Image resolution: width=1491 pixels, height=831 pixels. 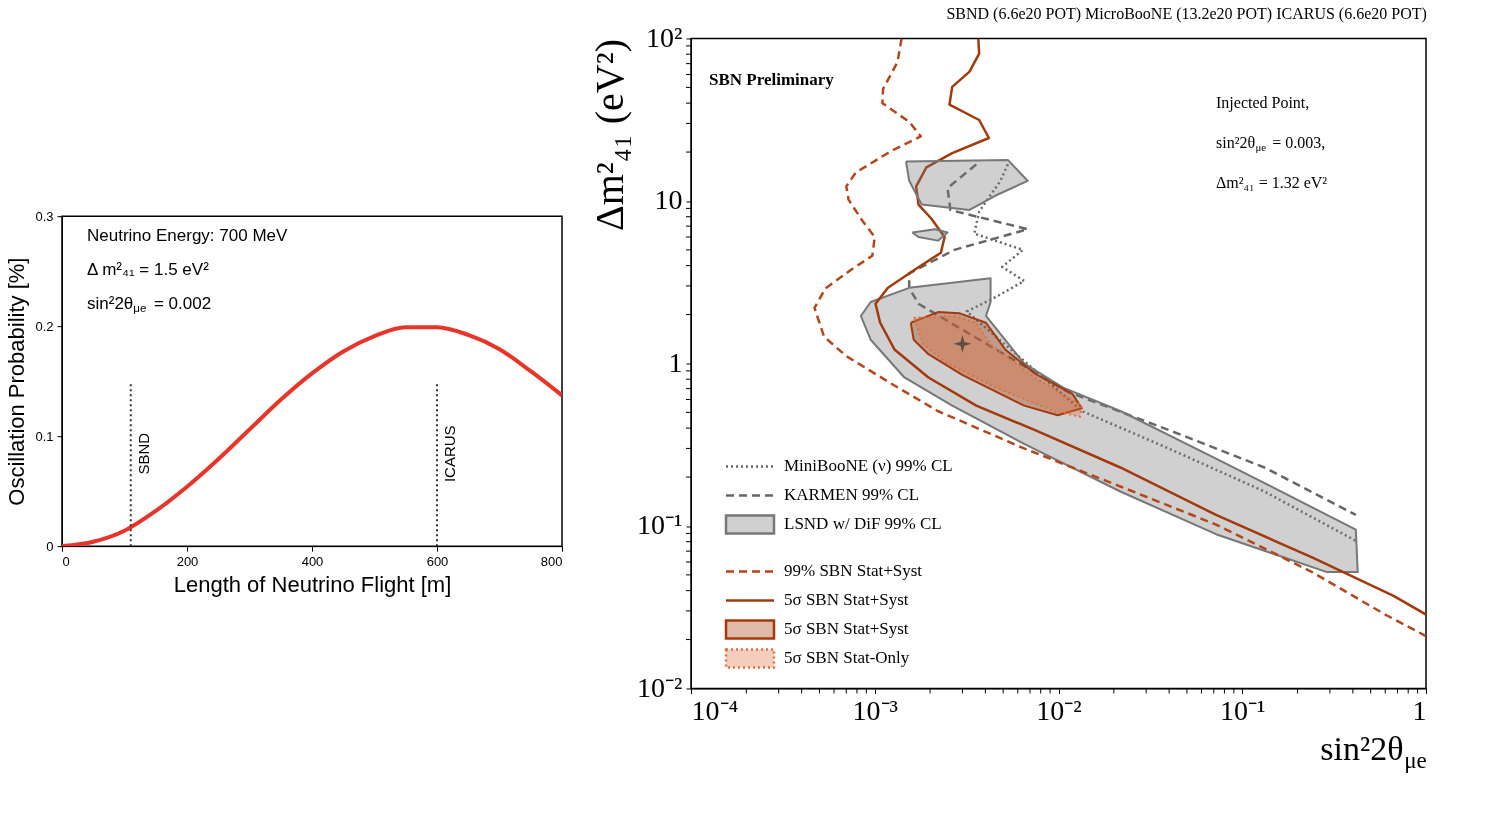 I want to click on y-tick-label: 0.1, so click(x=44, y=436).